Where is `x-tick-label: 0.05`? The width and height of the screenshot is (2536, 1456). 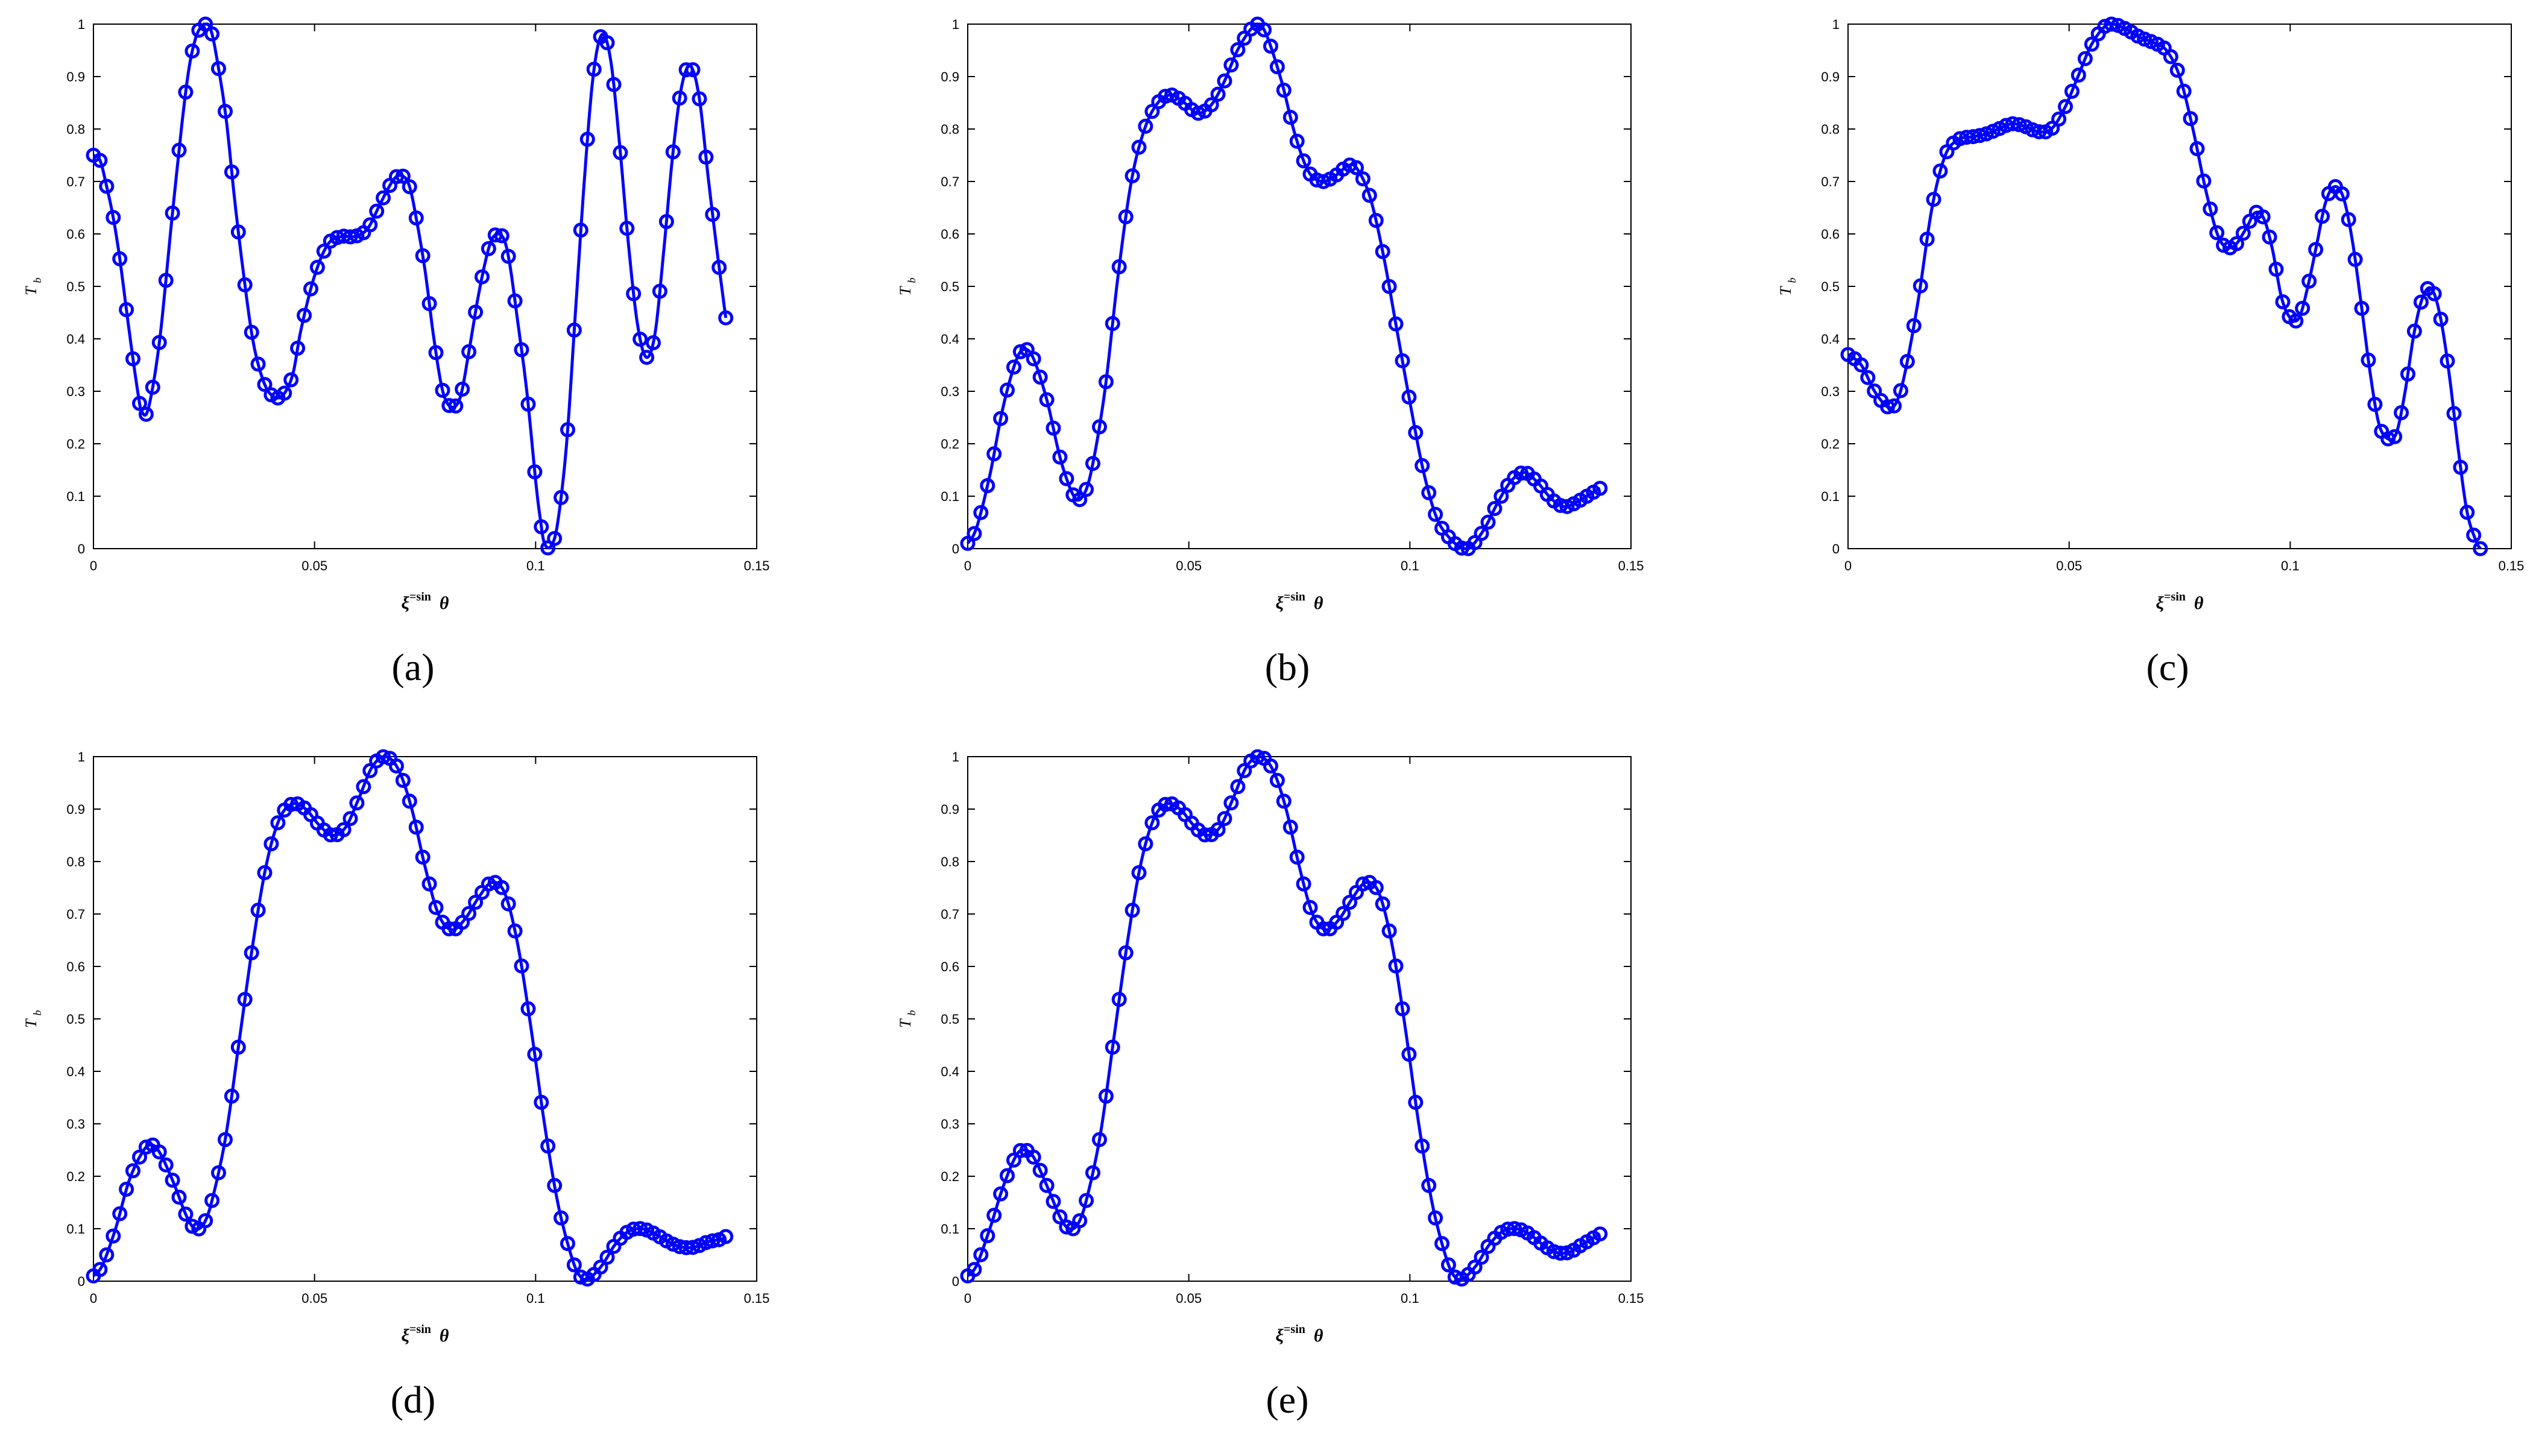 x-tick-label: 0.05 is located at coordinates (314, 566).